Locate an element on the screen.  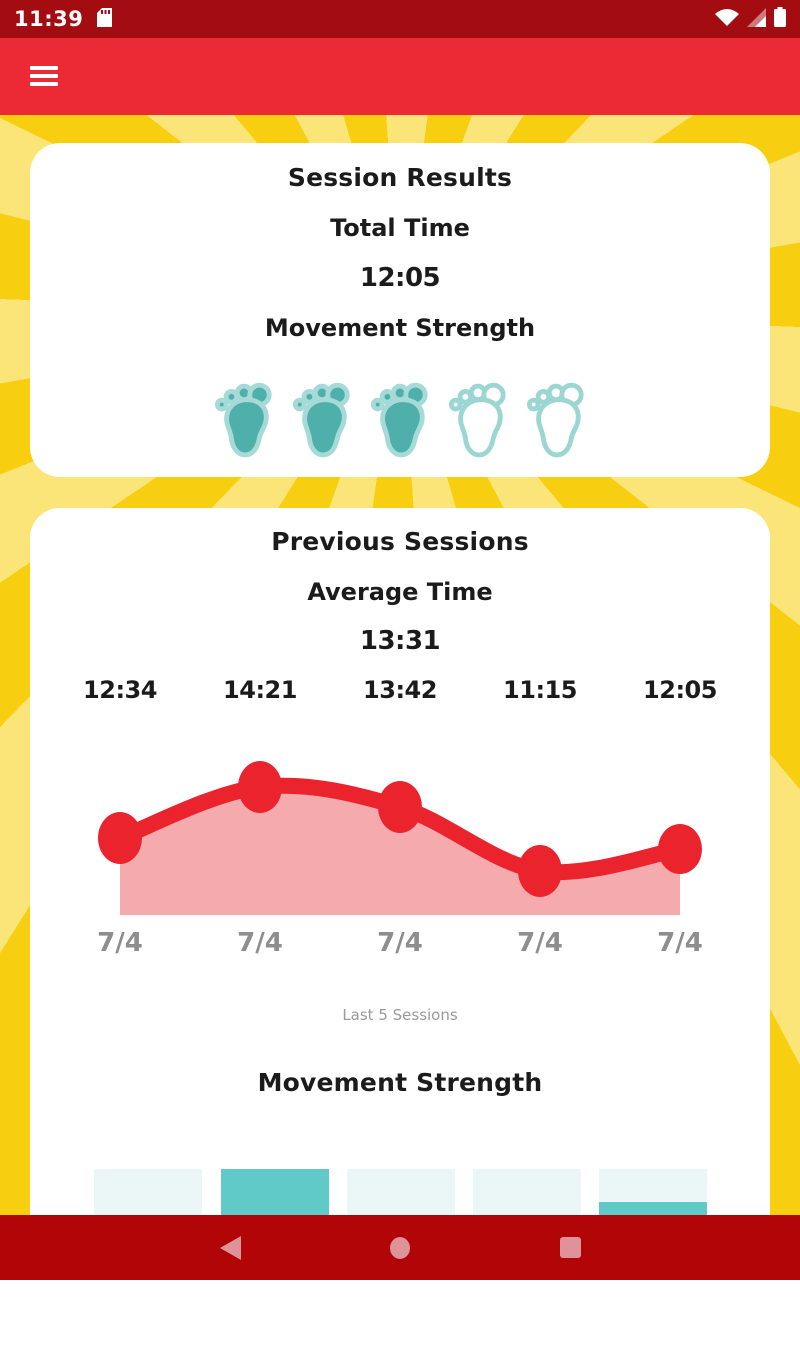
hamburger-menu-icon is located at coordinates (50, 76).